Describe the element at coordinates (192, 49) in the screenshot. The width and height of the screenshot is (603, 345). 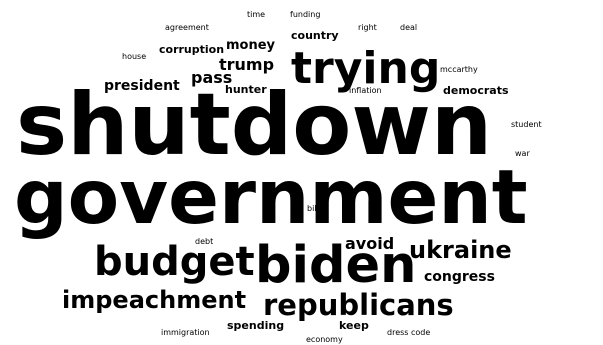
I see `word-corruption: corruption` at that location.